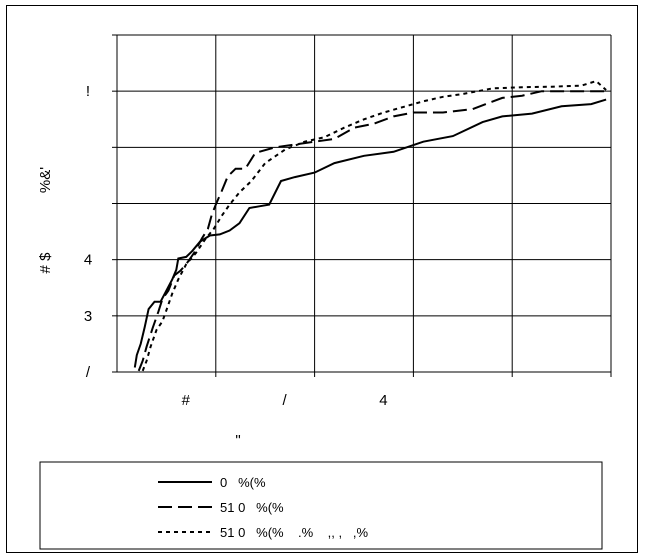 Image resolution: width=645 pixels, height=560 pixels. What do you see at coordinates (88, 316) in the screenshot?
I see `y-tick-label: 3` at bounding box center [88, 316].